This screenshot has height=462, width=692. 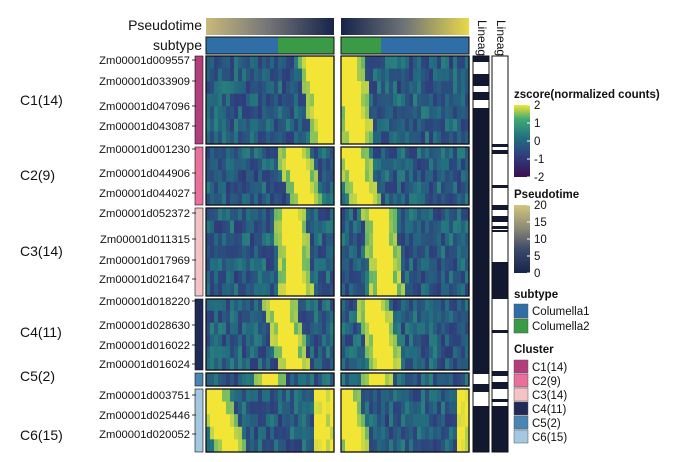 I want to click on gene-label: Zm00001d043087, so click(x=144, y=127).